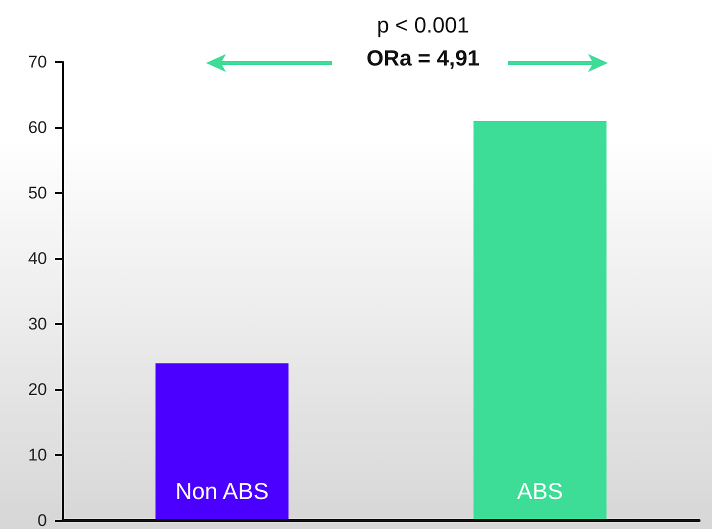 This screenshot has height=529, width=712. I want to click on y-tick-label: 40, so click(37, 258).